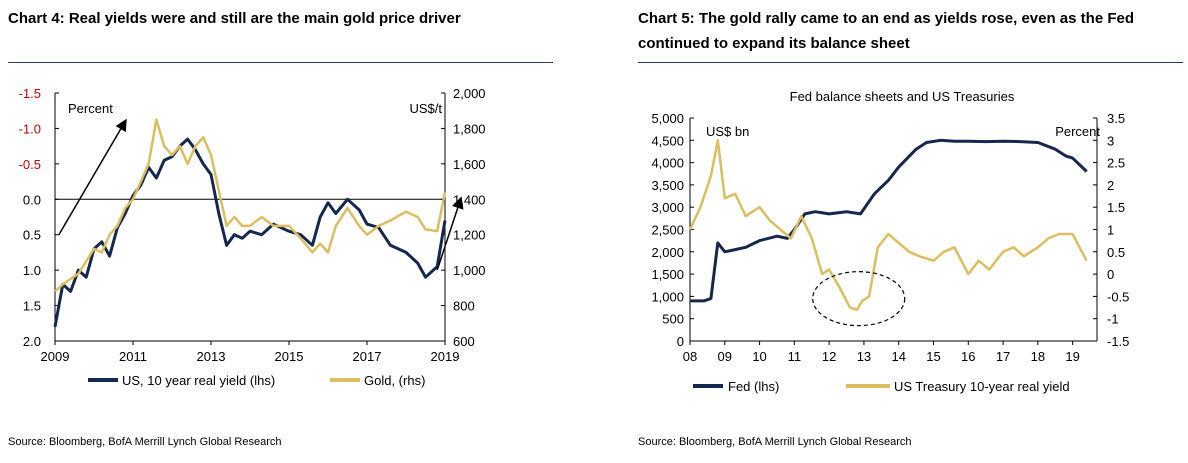 The height and width of the screenshot is (463, 1188). I want to click on chart-5-x-tick-label: 08, so click(690, 356).